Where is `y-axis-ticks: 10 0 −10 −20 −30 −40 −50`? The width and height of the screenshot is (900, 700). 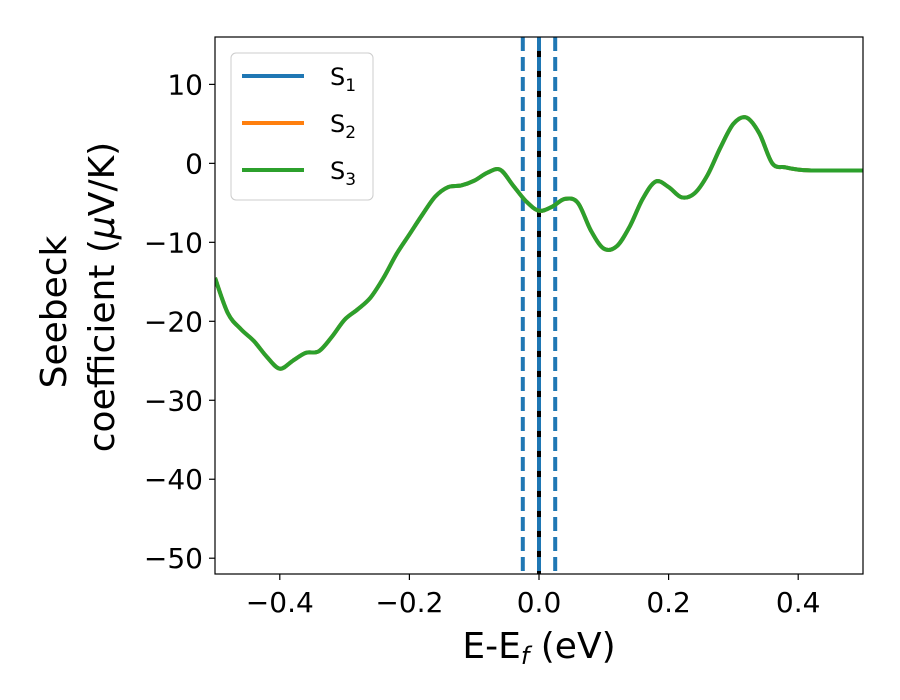
y-axis-ticks: 10 0 −10 −20 −30 −40 −50 is located at coordinates (179, 321).